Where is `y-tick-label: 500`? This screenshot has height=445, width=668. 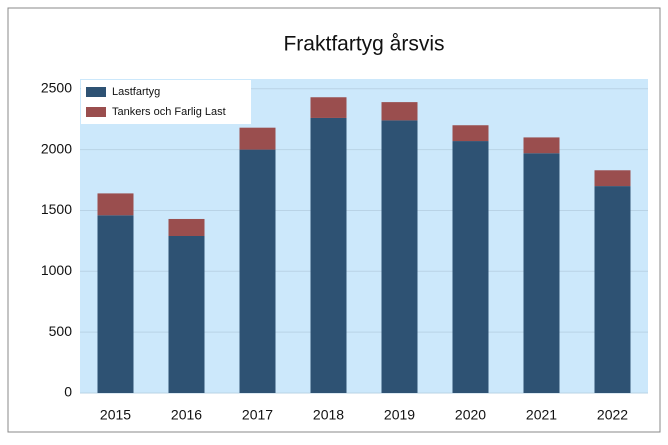
y-tick-label: 500 is located at coordinates (61, 331).